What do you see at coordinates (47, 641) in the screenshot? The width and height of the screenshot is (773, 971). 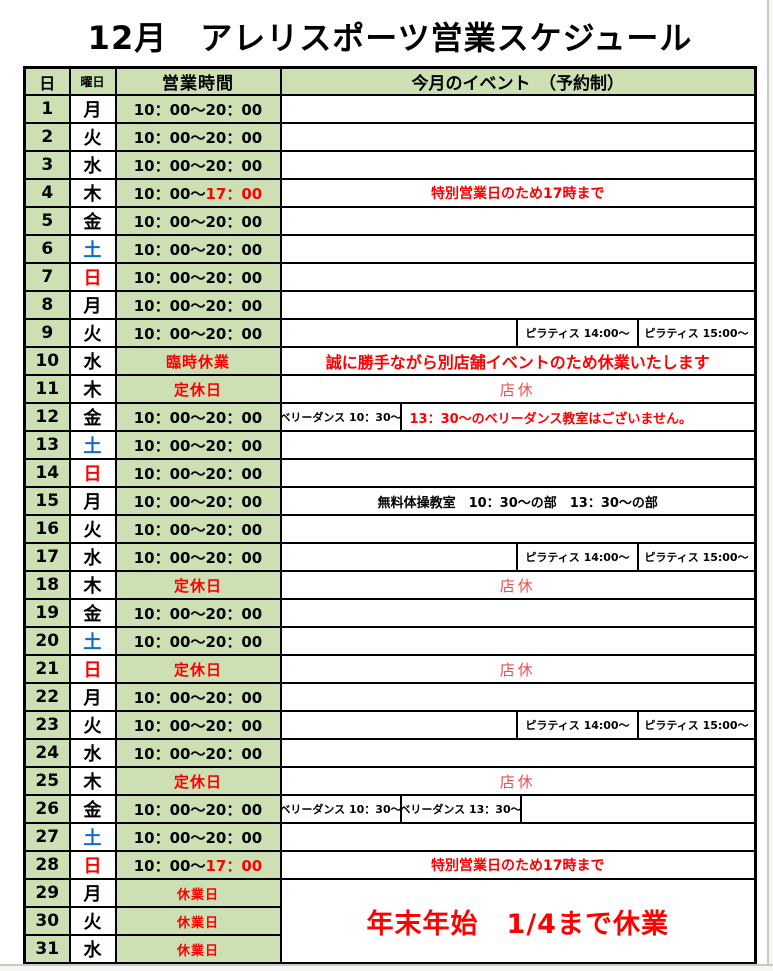 I see `day-cell: 20` at bounding box center [47, 641].